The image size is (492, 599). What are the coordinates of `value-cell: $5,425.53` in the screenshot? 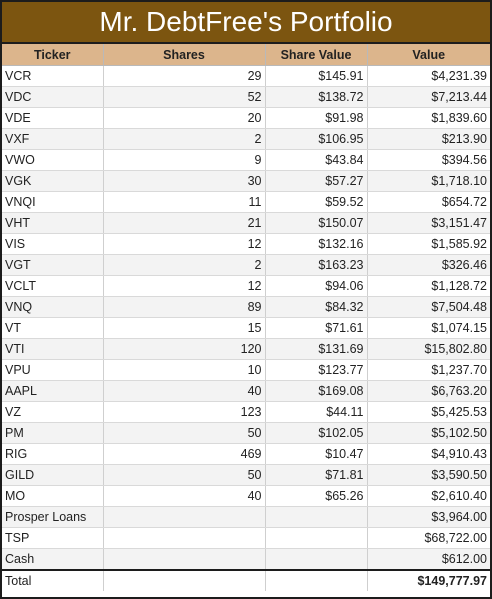 It's located at (428, 412).